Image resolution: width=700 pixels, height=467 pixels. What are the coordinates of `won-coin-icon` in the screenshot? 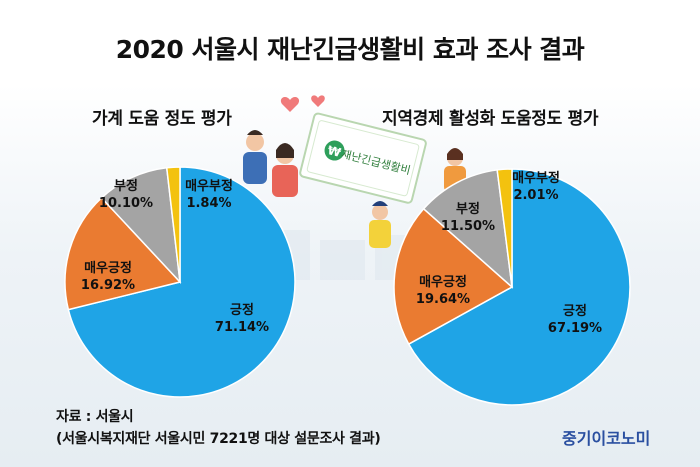 It's located at (334, 150).